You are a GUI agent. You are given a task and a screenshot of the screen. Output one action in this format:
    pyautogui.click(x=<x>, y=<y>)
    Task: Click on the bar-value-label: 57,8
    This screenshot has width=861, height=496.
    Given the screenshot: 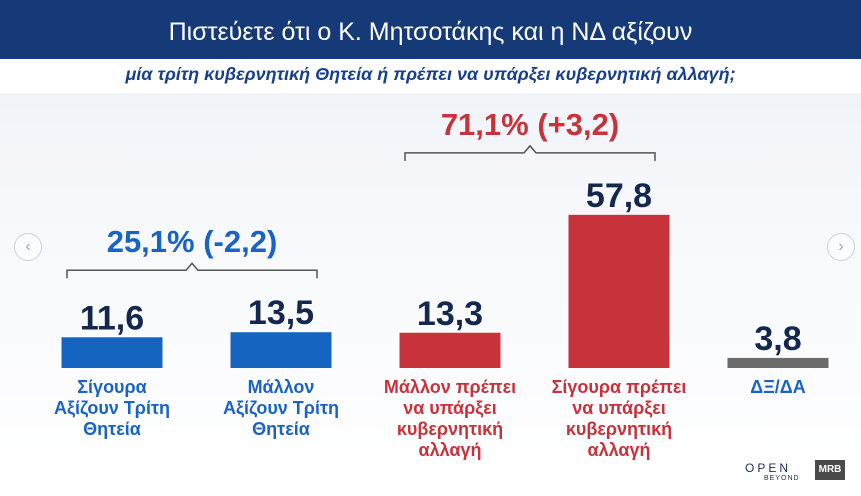 What is the action you would take?
    pyautogui.click(x=619, y=196)
    